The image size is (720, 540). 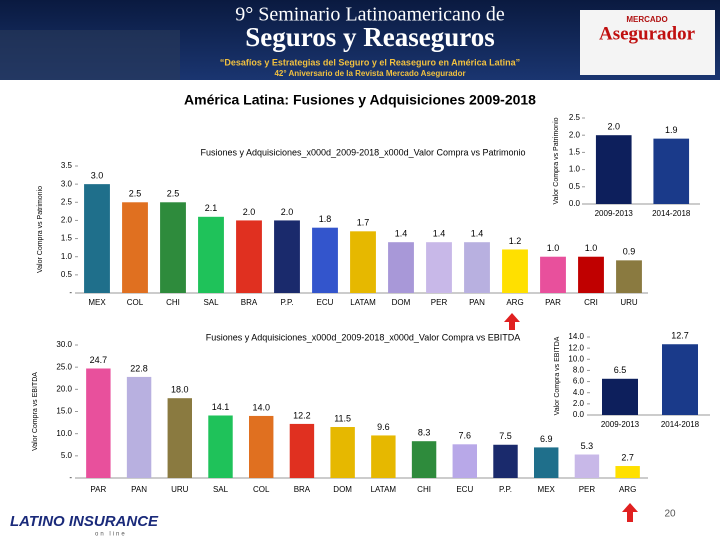 I want to click on y-tick-label: 5.0, so click(x=67, y=455).